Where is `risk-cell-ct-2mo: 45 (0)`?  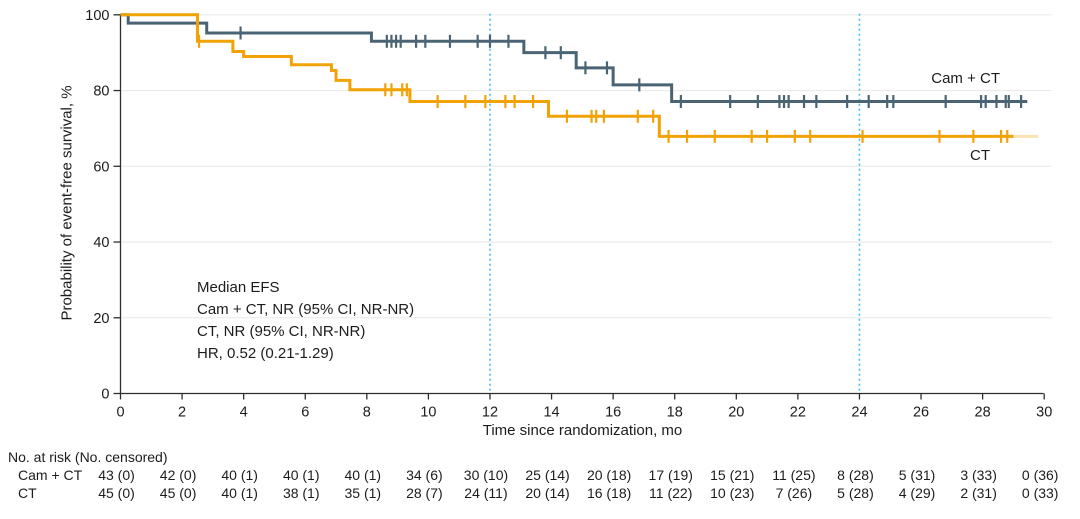 risk-cell-ct-2mo: 45 (0) is located at coordinates (178, 493).